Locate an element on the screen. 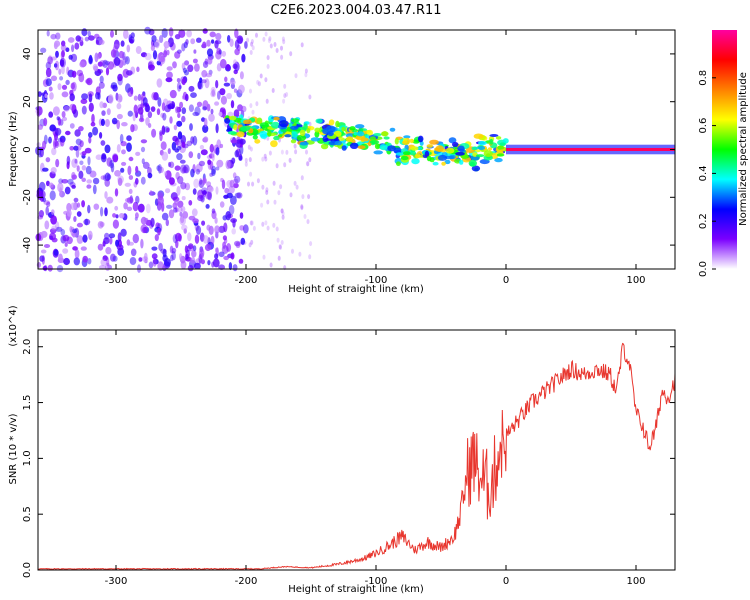 The width and height of the screenshot is (750, 600). snr-x-tick-label: -200 is located at coordinates (246, 581).